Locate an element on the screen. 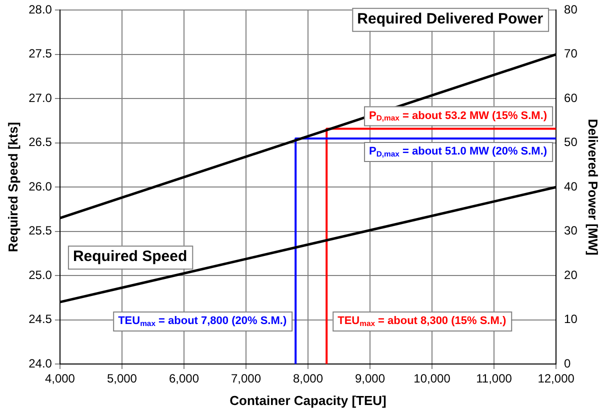 This screenshot has height=415, width=608. x-tick-label: 7,000 is located at coordinates (246, 379).